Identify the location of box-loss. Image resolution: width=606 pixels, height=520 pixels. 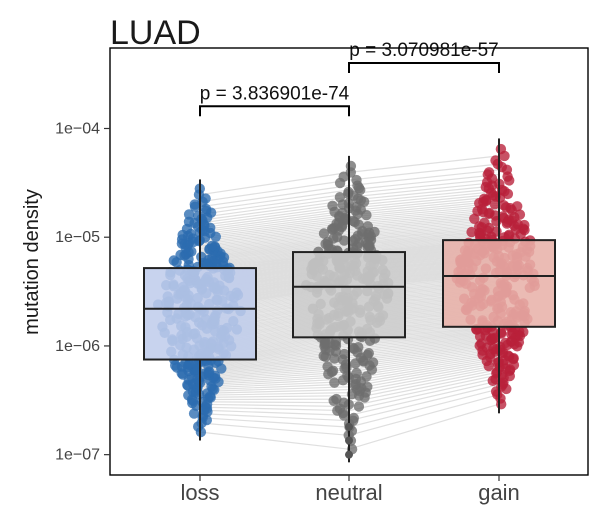
(200, 314).